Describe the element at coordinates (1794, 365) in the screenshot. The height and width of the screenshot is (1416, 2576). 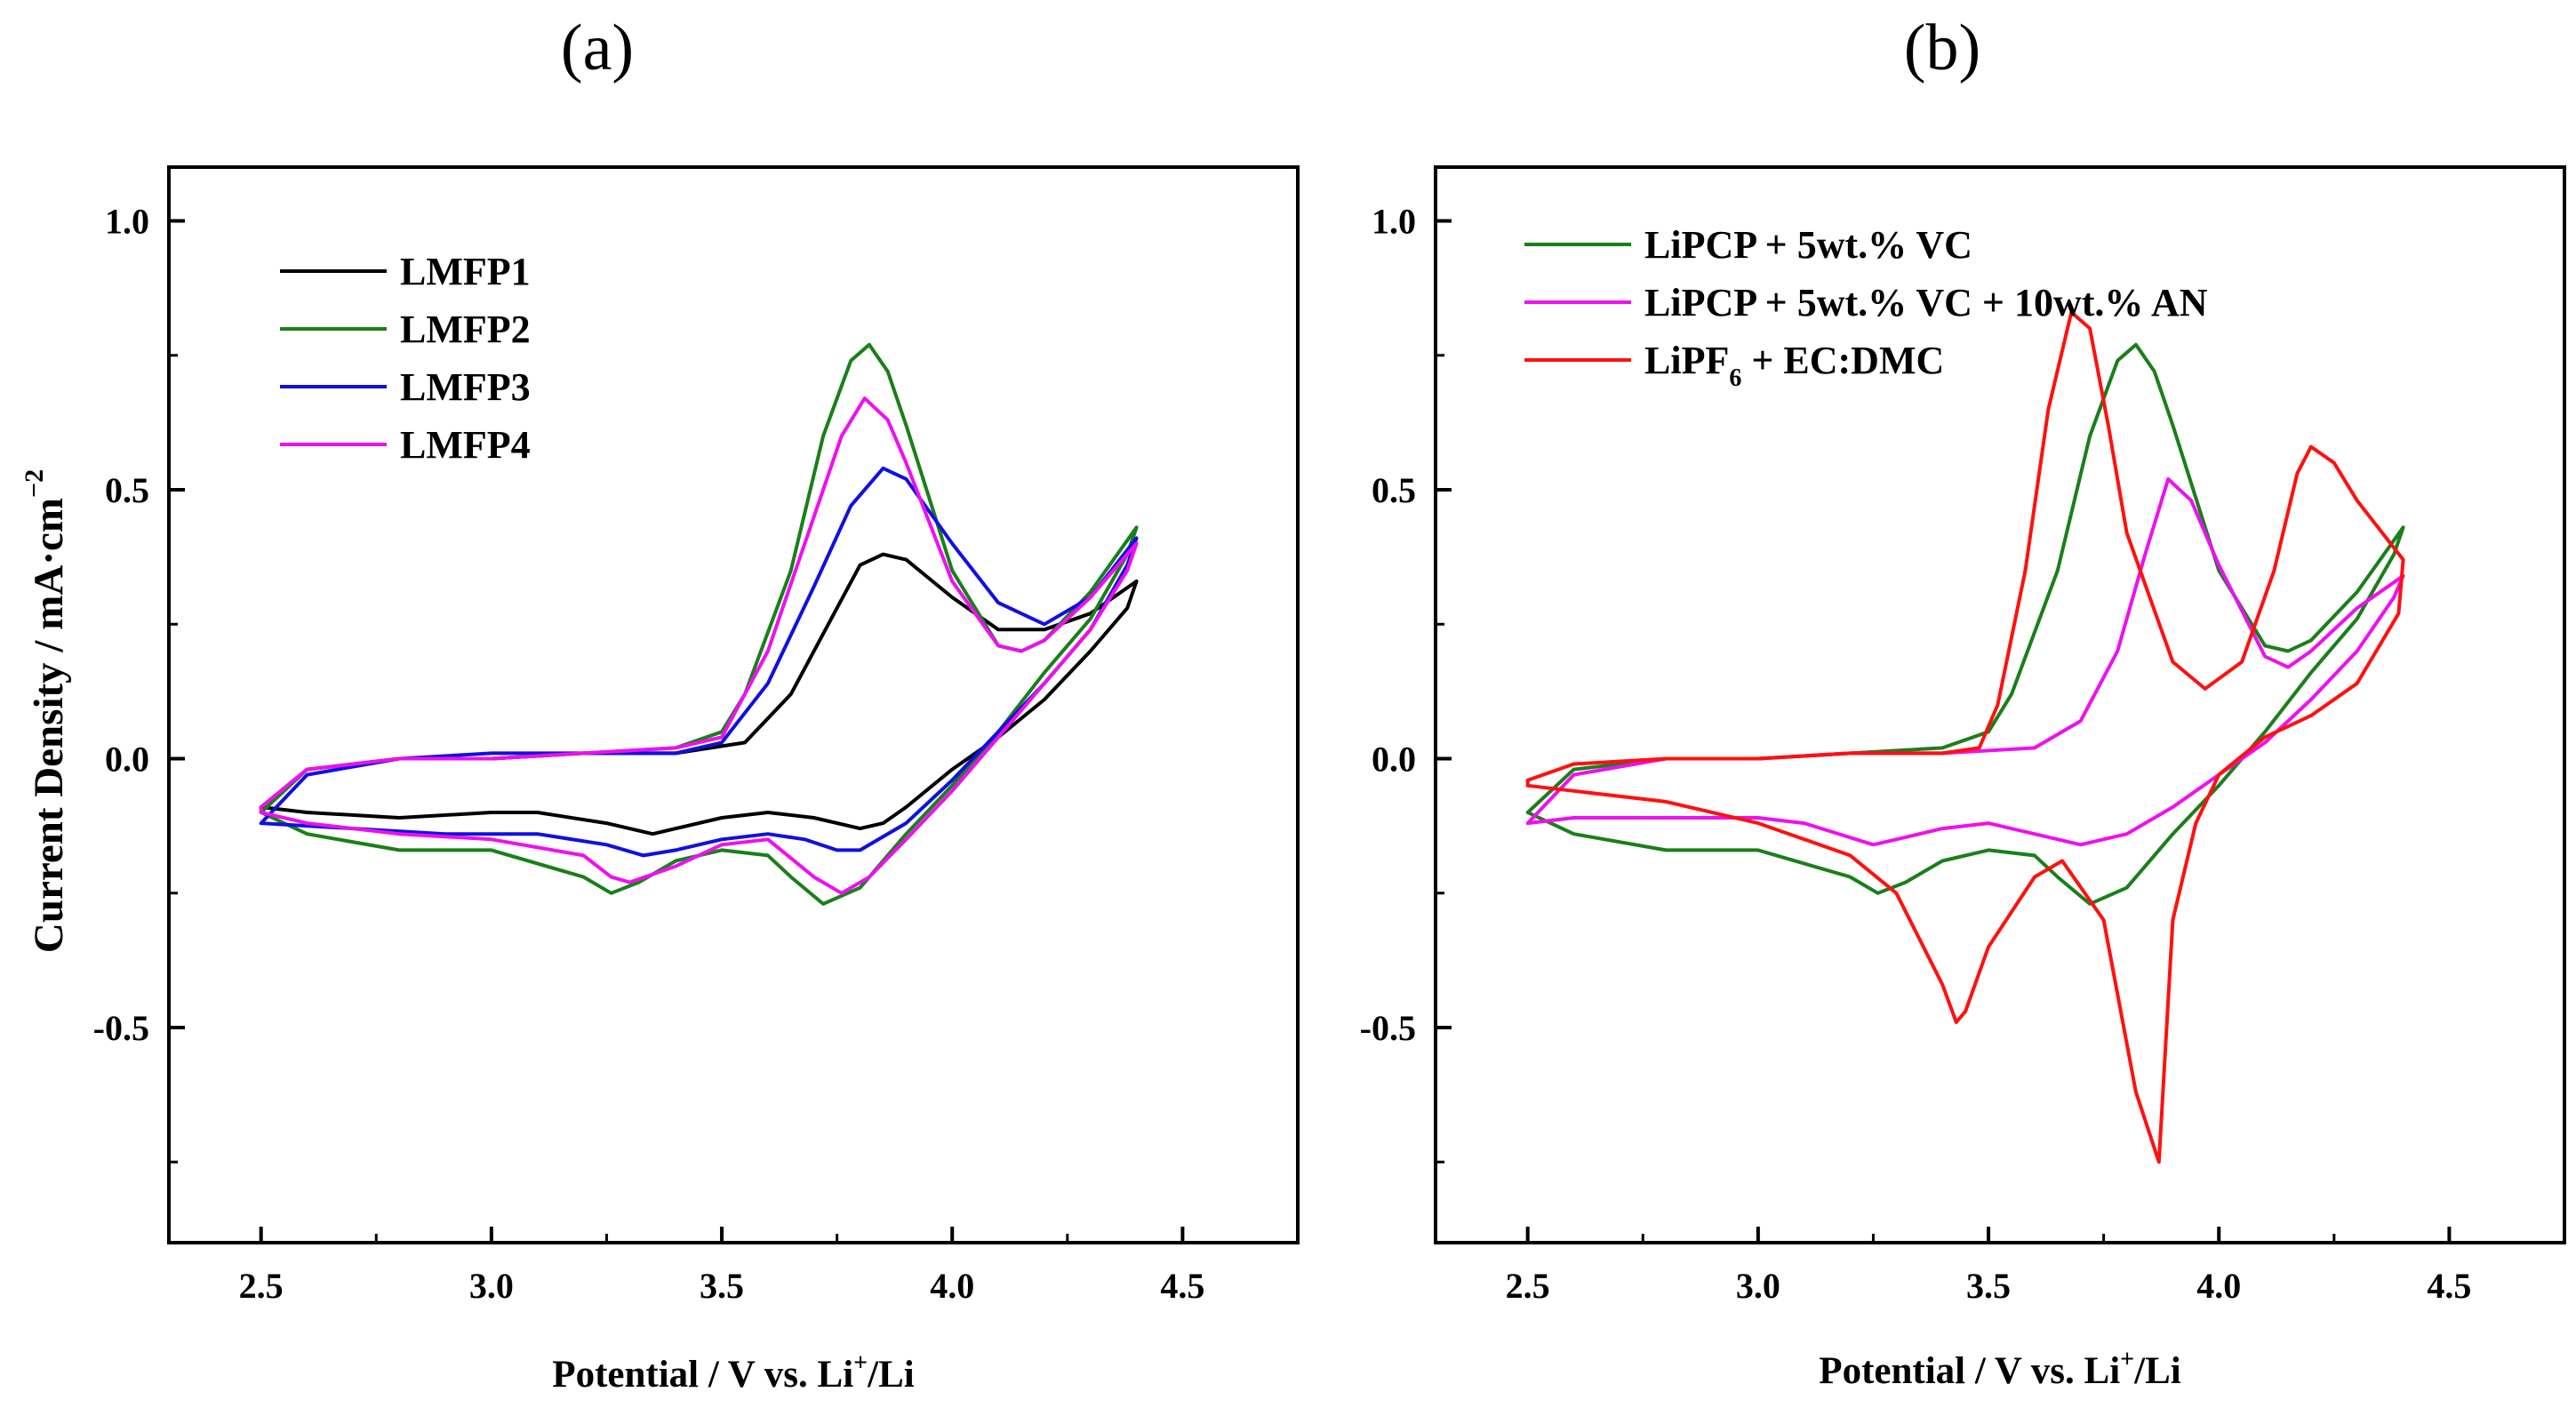
I see `legend-label: LiPF6 + EC:DMC` at that location.